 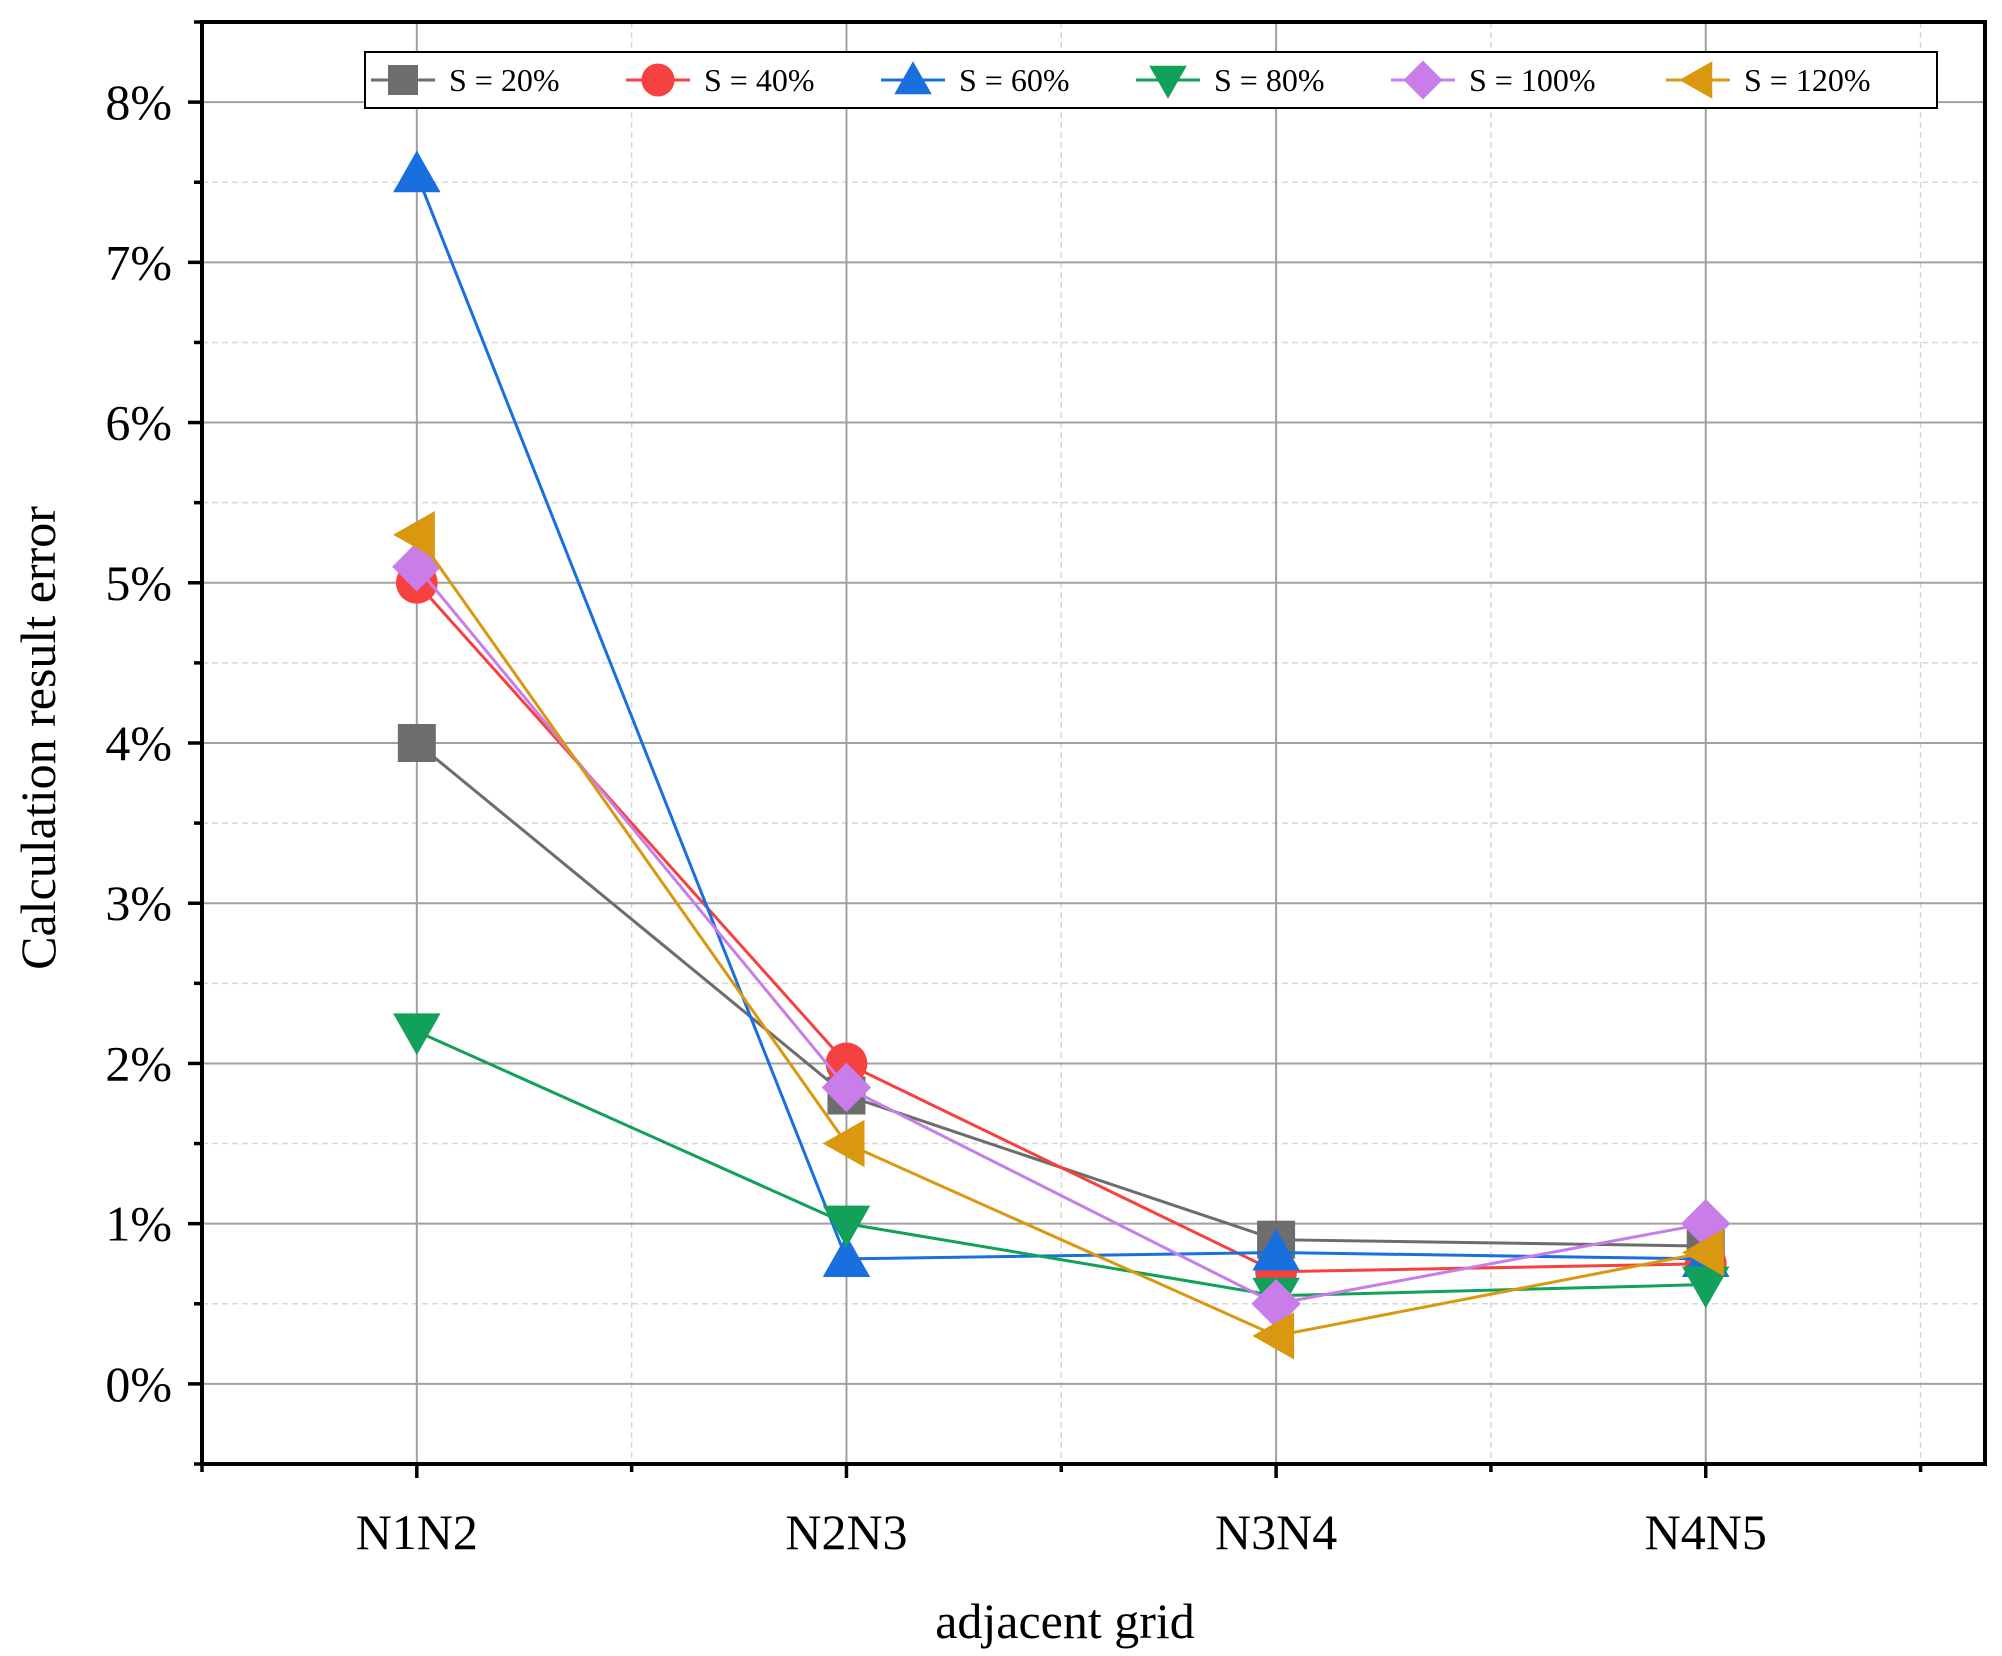 I want to click on y-axis-title: Calculation result error, so click(x=38, y=738).